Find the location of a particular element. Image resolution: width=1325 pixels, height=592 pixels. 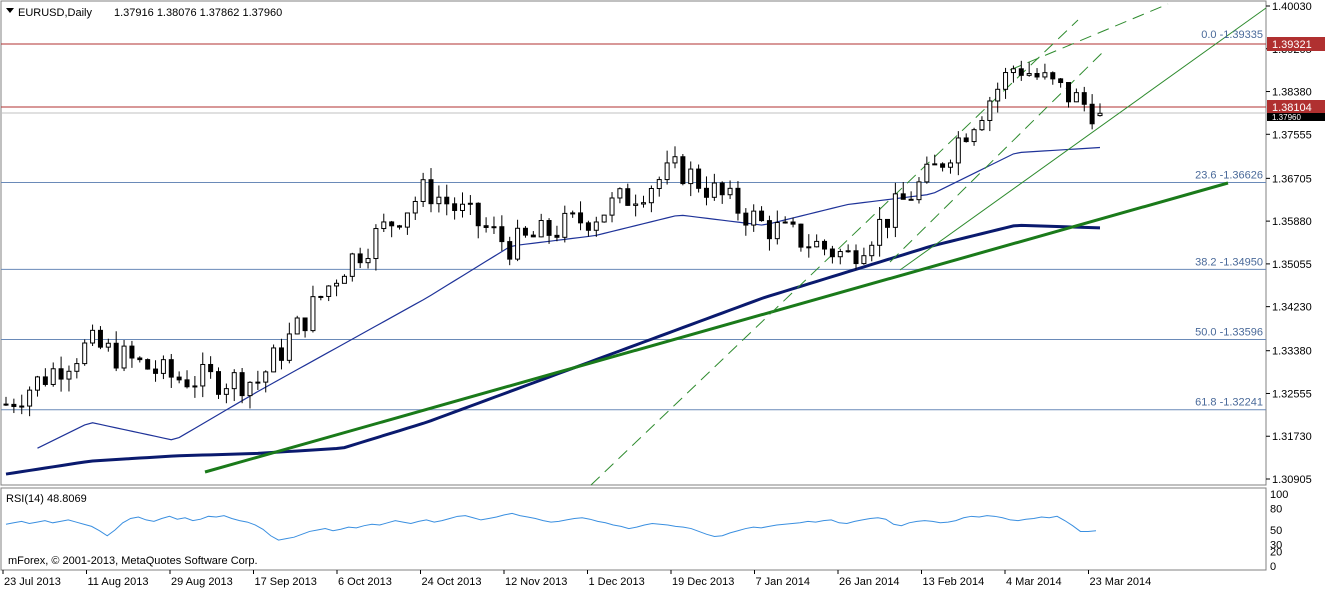

rsi-line is located at coordinates (551, 526).